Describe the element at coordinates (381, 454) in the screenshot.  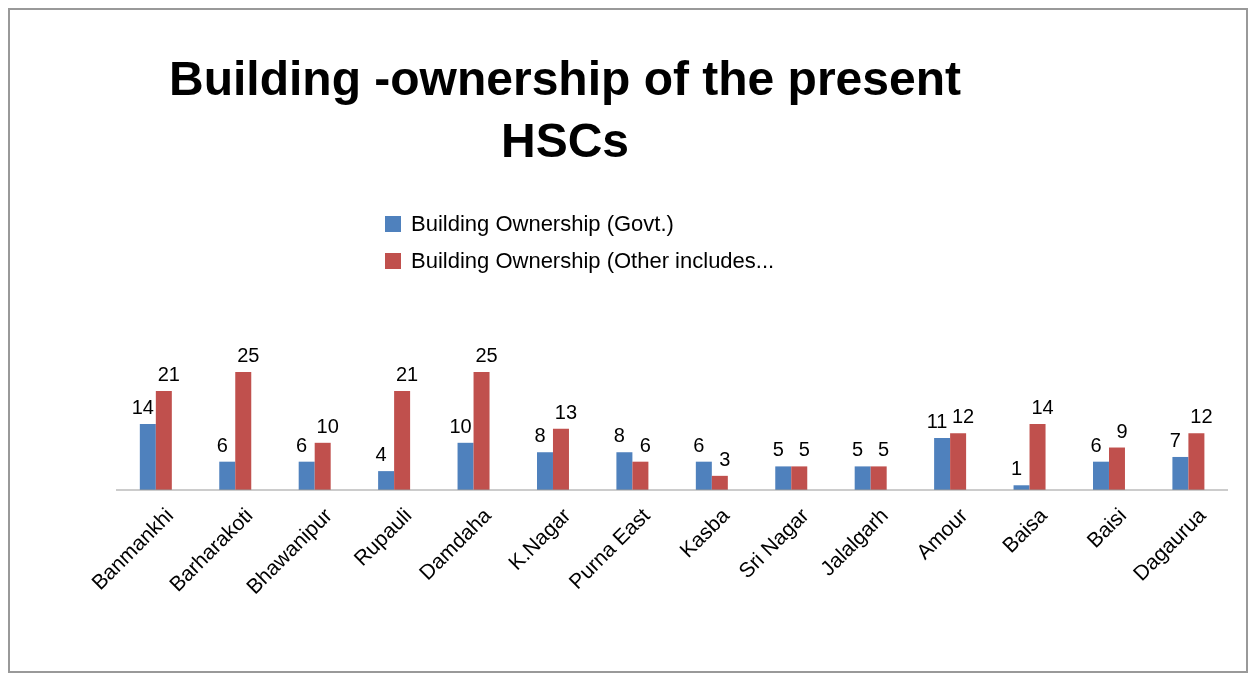
I see `data-label: 4` at that location.